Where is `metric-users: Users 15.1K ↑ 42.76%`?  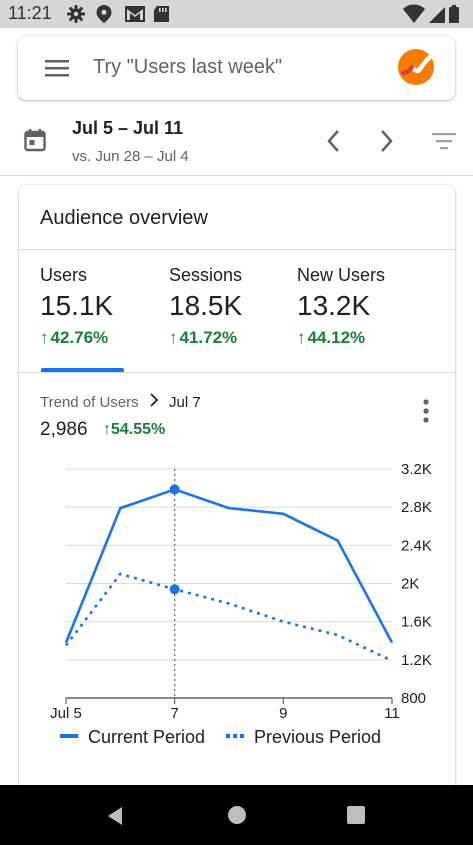
metric-users: Users 15.1K ↑ 42.76% is located at coordinates (102, 306).